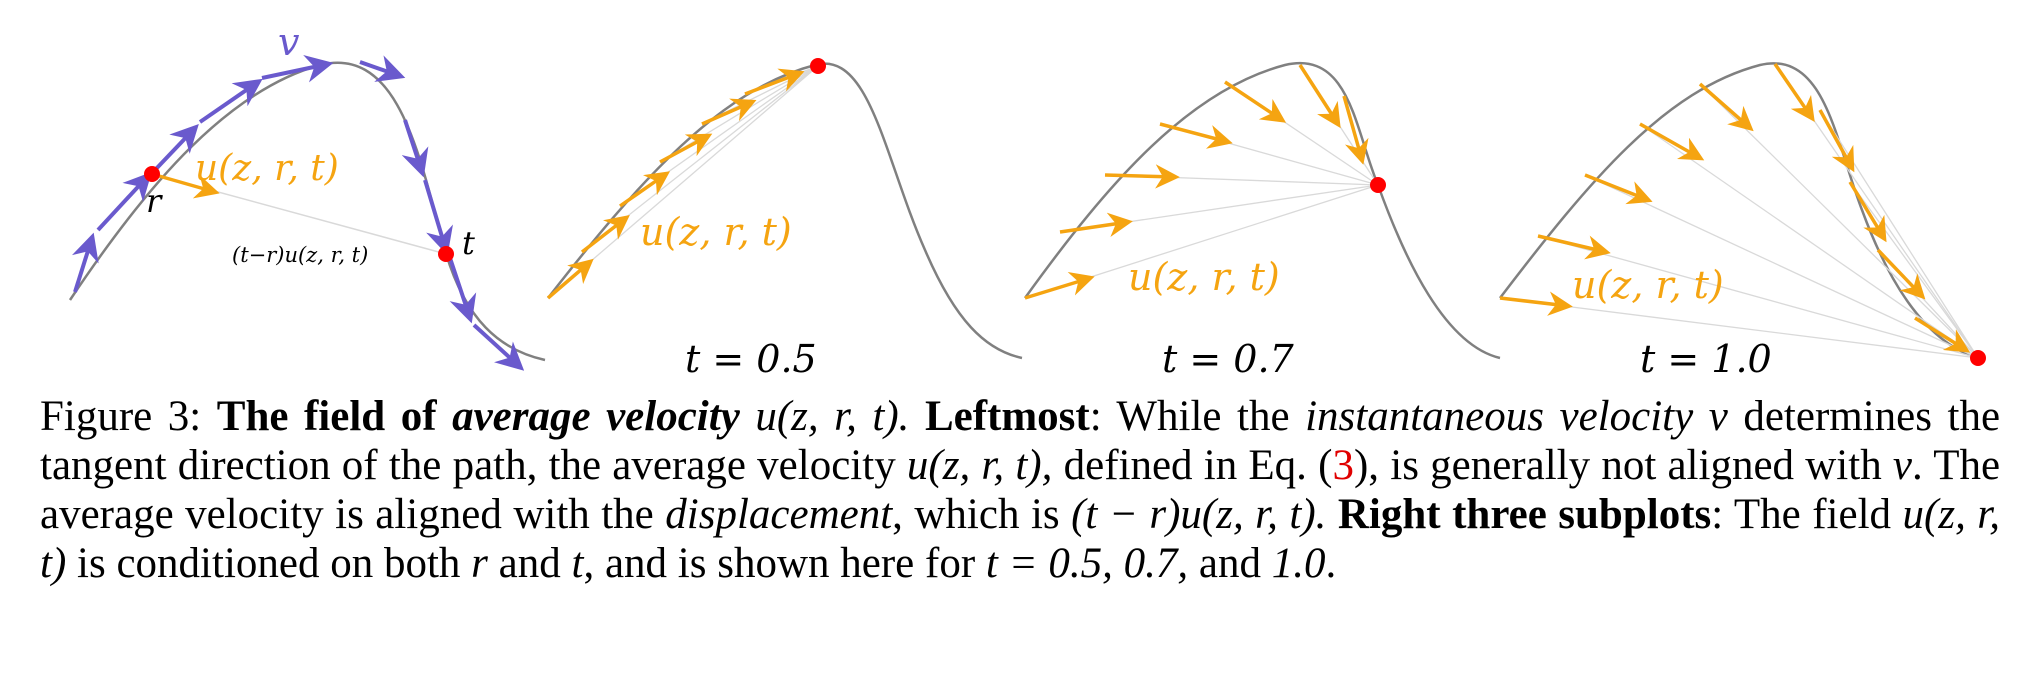 The height and width of the screenshot is (675, 2038). I want to click on caption-emph: instantaneous velocity, so click(1499, 416).